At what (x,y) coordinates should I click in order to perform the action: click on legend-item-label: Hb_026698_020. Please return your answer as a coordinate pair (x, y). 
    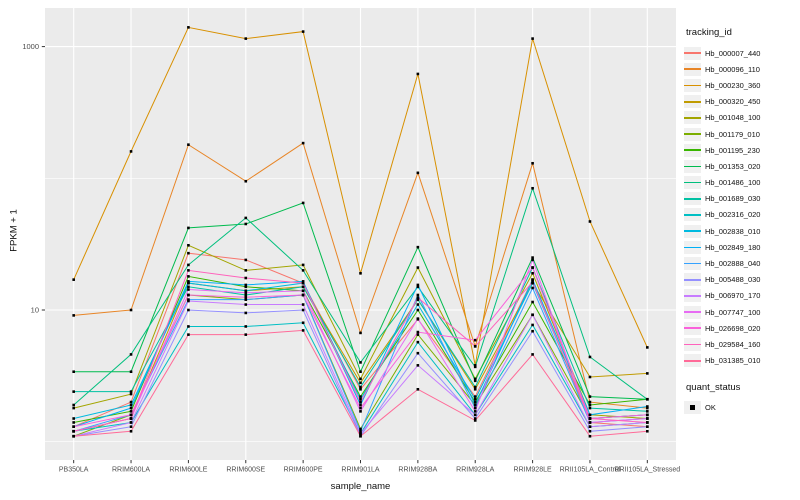
    Looking at the image, I should click on (733, 328).